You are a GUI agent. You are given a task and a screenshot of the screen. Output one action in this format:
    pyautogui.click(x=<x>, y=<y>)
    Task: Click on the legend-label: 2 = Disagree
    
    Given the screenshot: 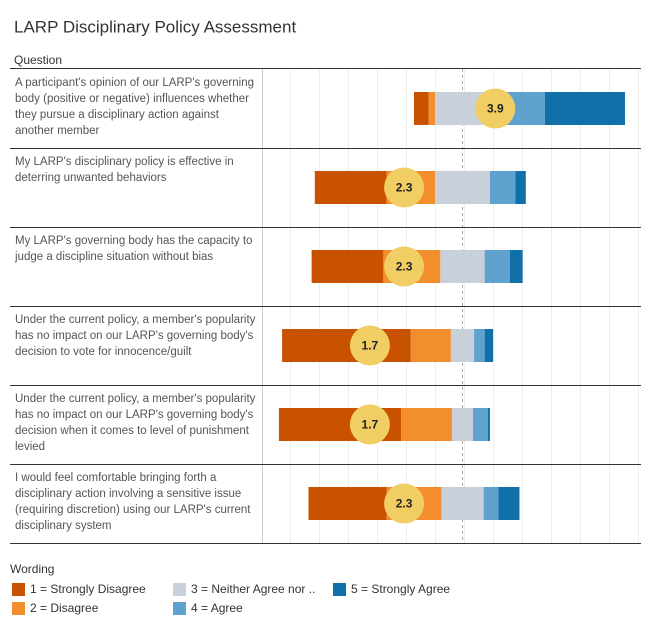 What is the action you would take?
    pyautogui.click(x=64, y=608)
    